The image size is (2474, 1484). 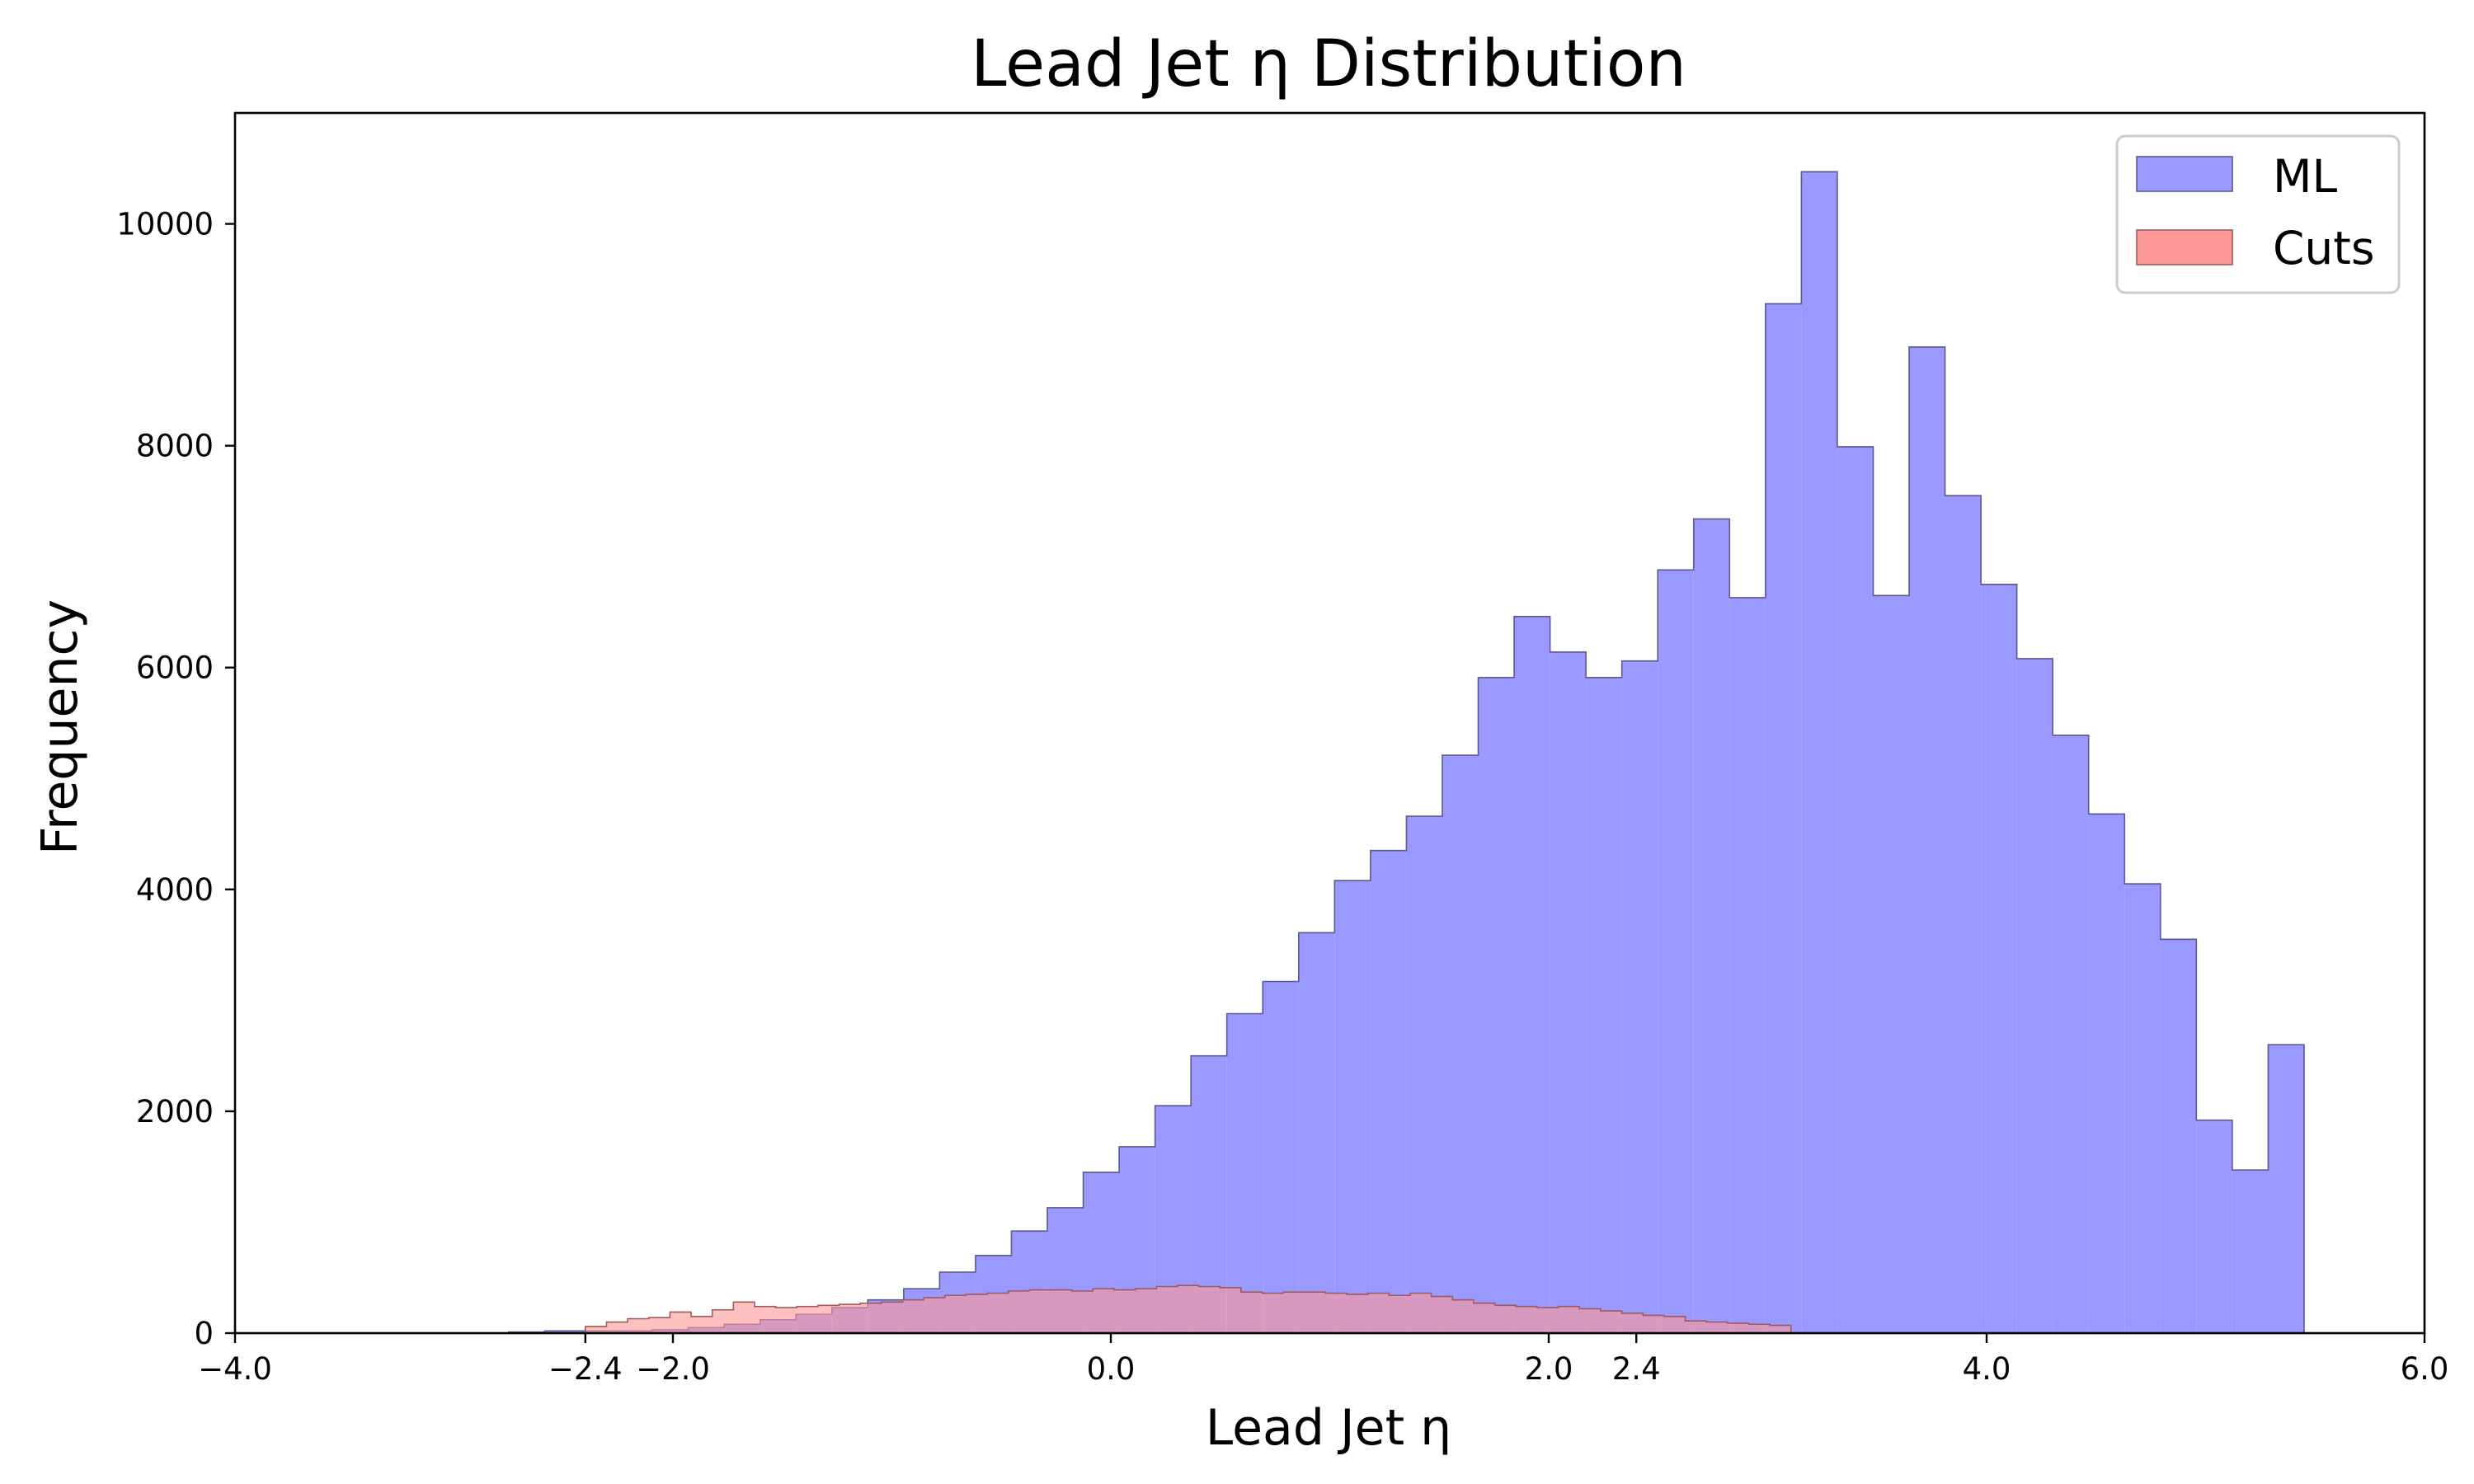 What do you see at coordinates (175, 1111) in the screenshot?
I see `y-tick-label: 2000` at bounding box center [175, 1111].